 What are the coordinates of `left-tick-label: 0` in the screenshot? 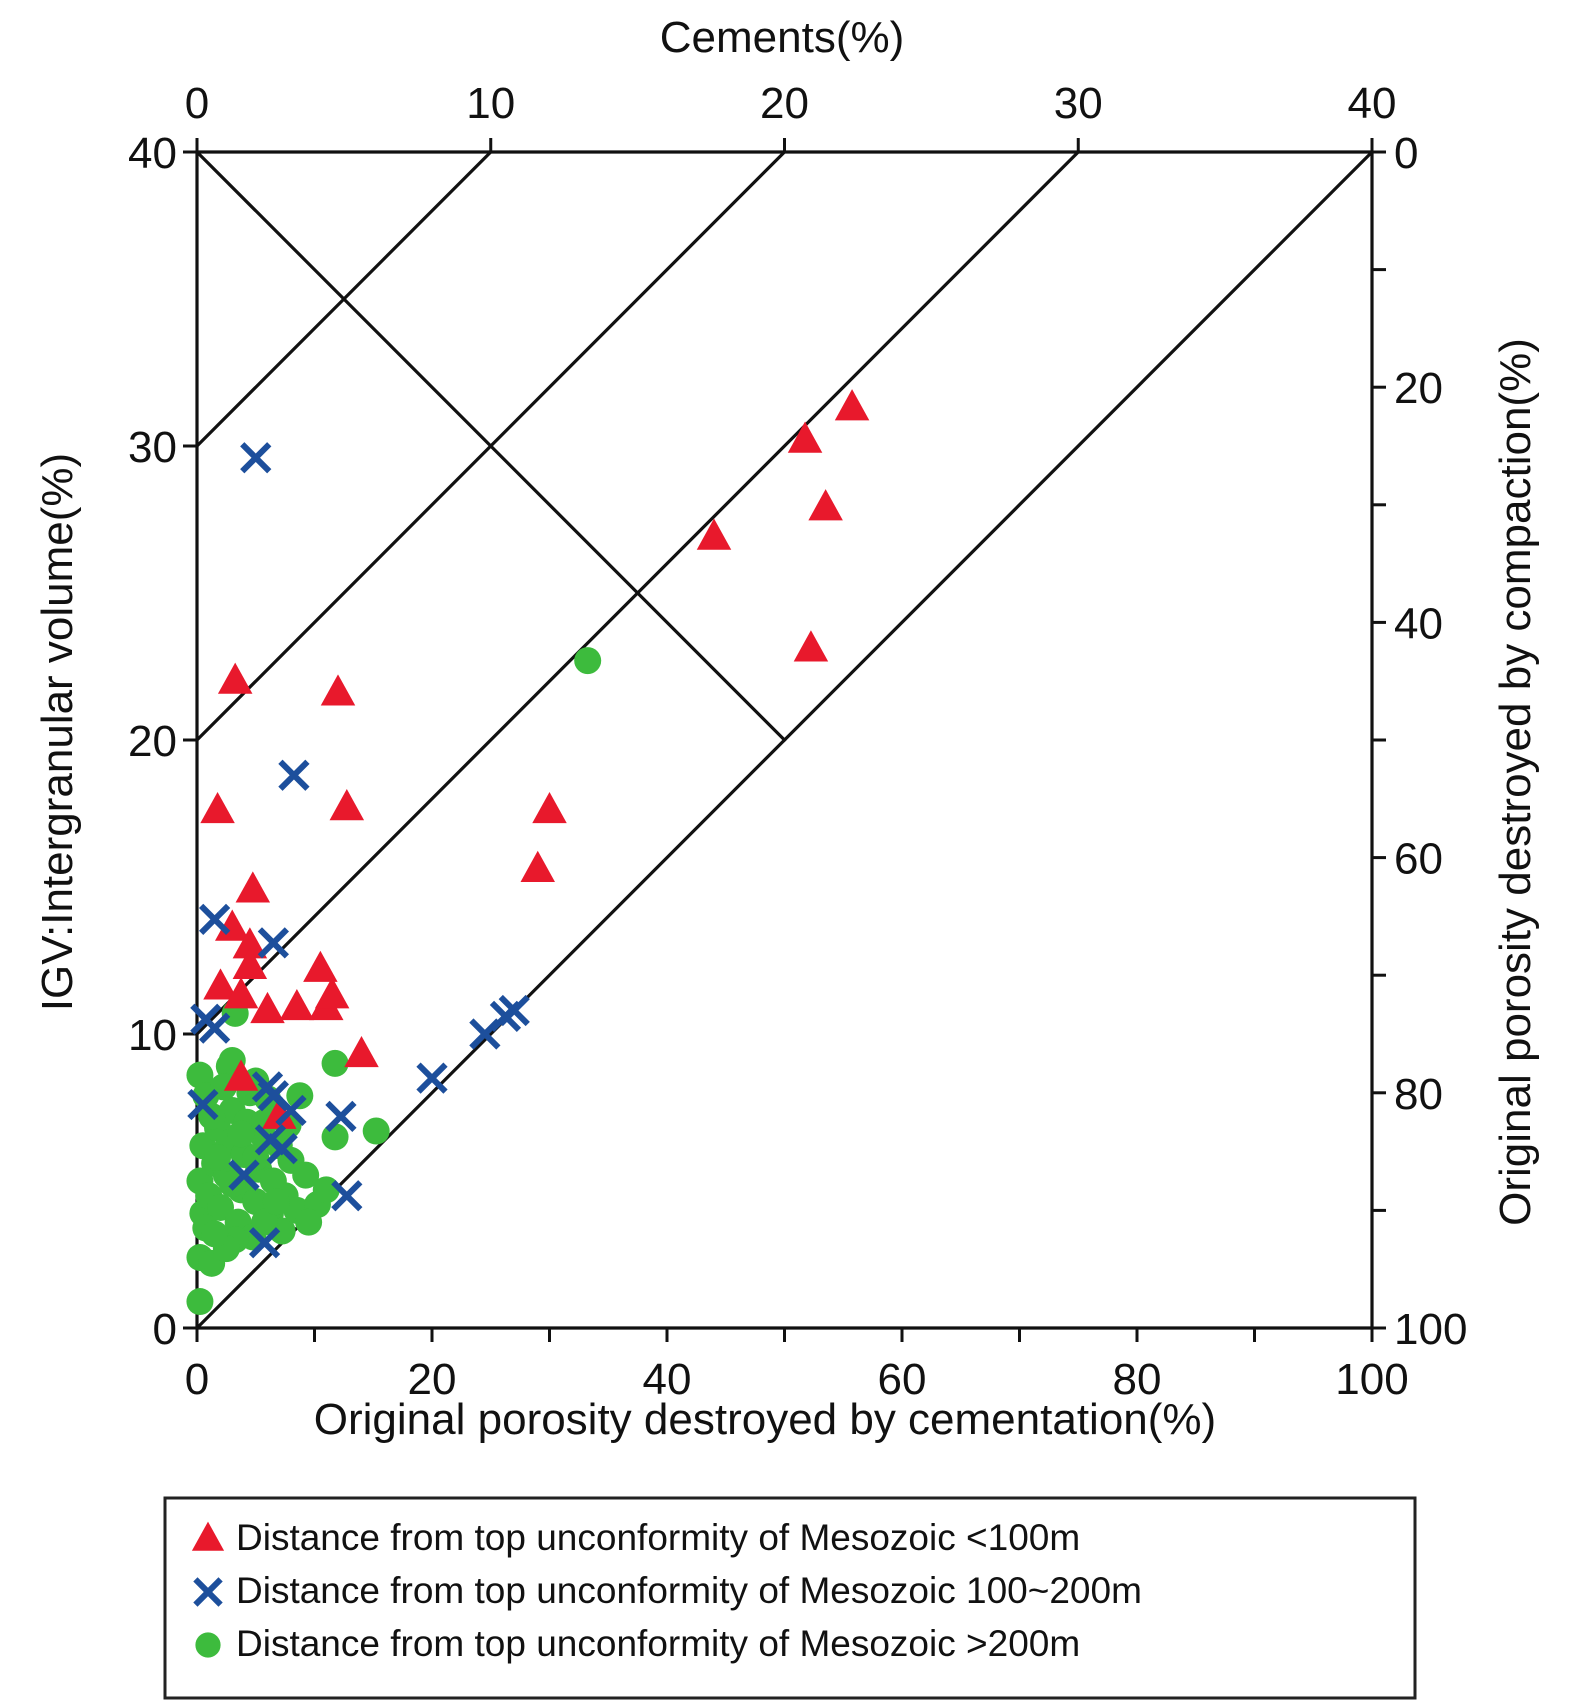 It's located at (165, 1329).